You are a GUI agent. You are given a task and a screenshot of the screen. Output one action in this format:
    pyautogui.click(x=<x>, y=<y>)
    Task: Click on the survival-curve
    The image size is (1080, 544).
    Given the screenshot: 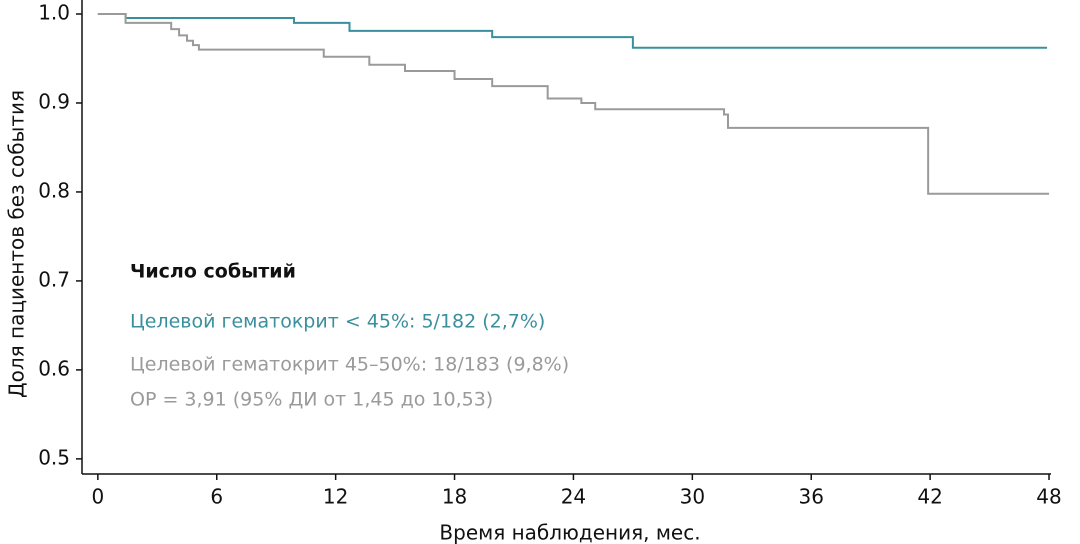 What is the action you would take?
    pyautogui.click(x=572, y=31)
    